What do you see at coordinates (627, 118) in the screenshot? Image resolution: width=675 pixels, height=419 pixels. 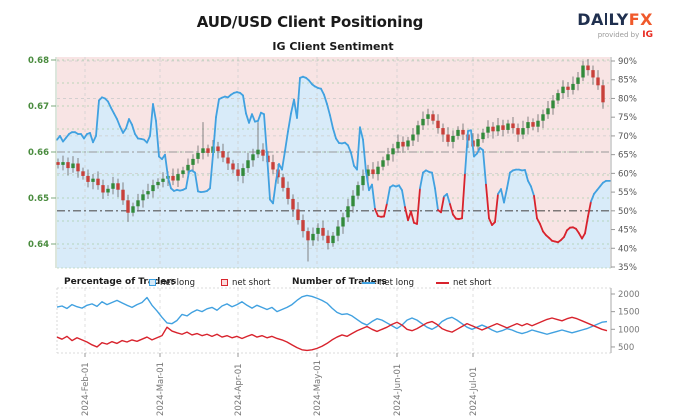 I see `svg-text: 75%` at bounding box center [627, 118].